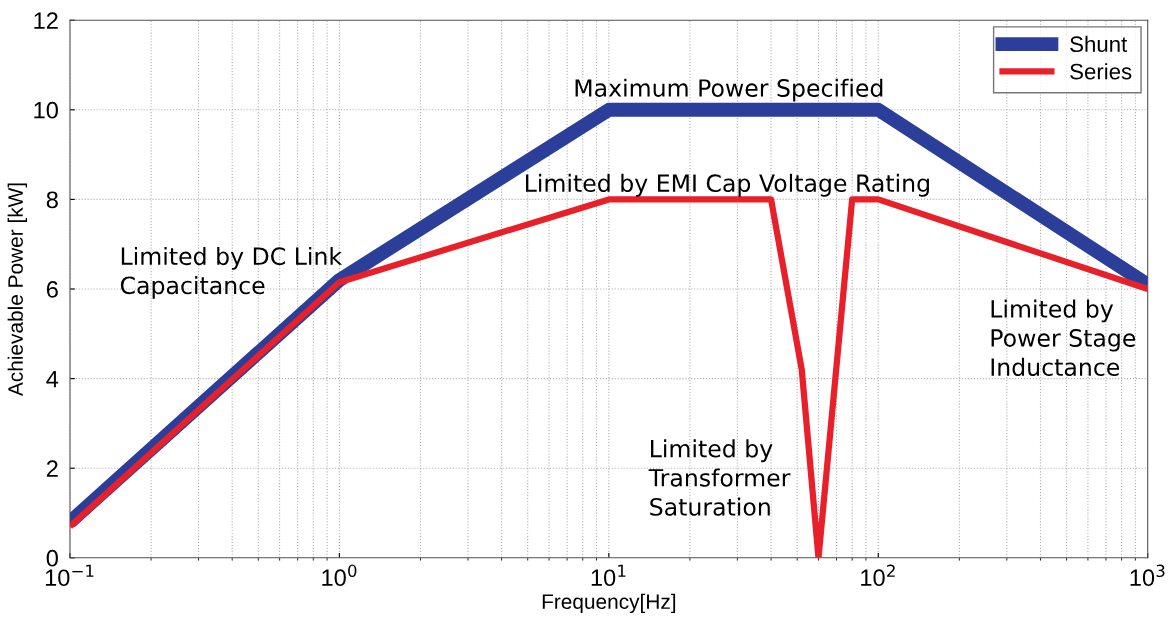  Describe the element at coordinates (727, 185) in the screenshot. I see `annotation: Limited by EMI Cap Voltage Rating` at that location.